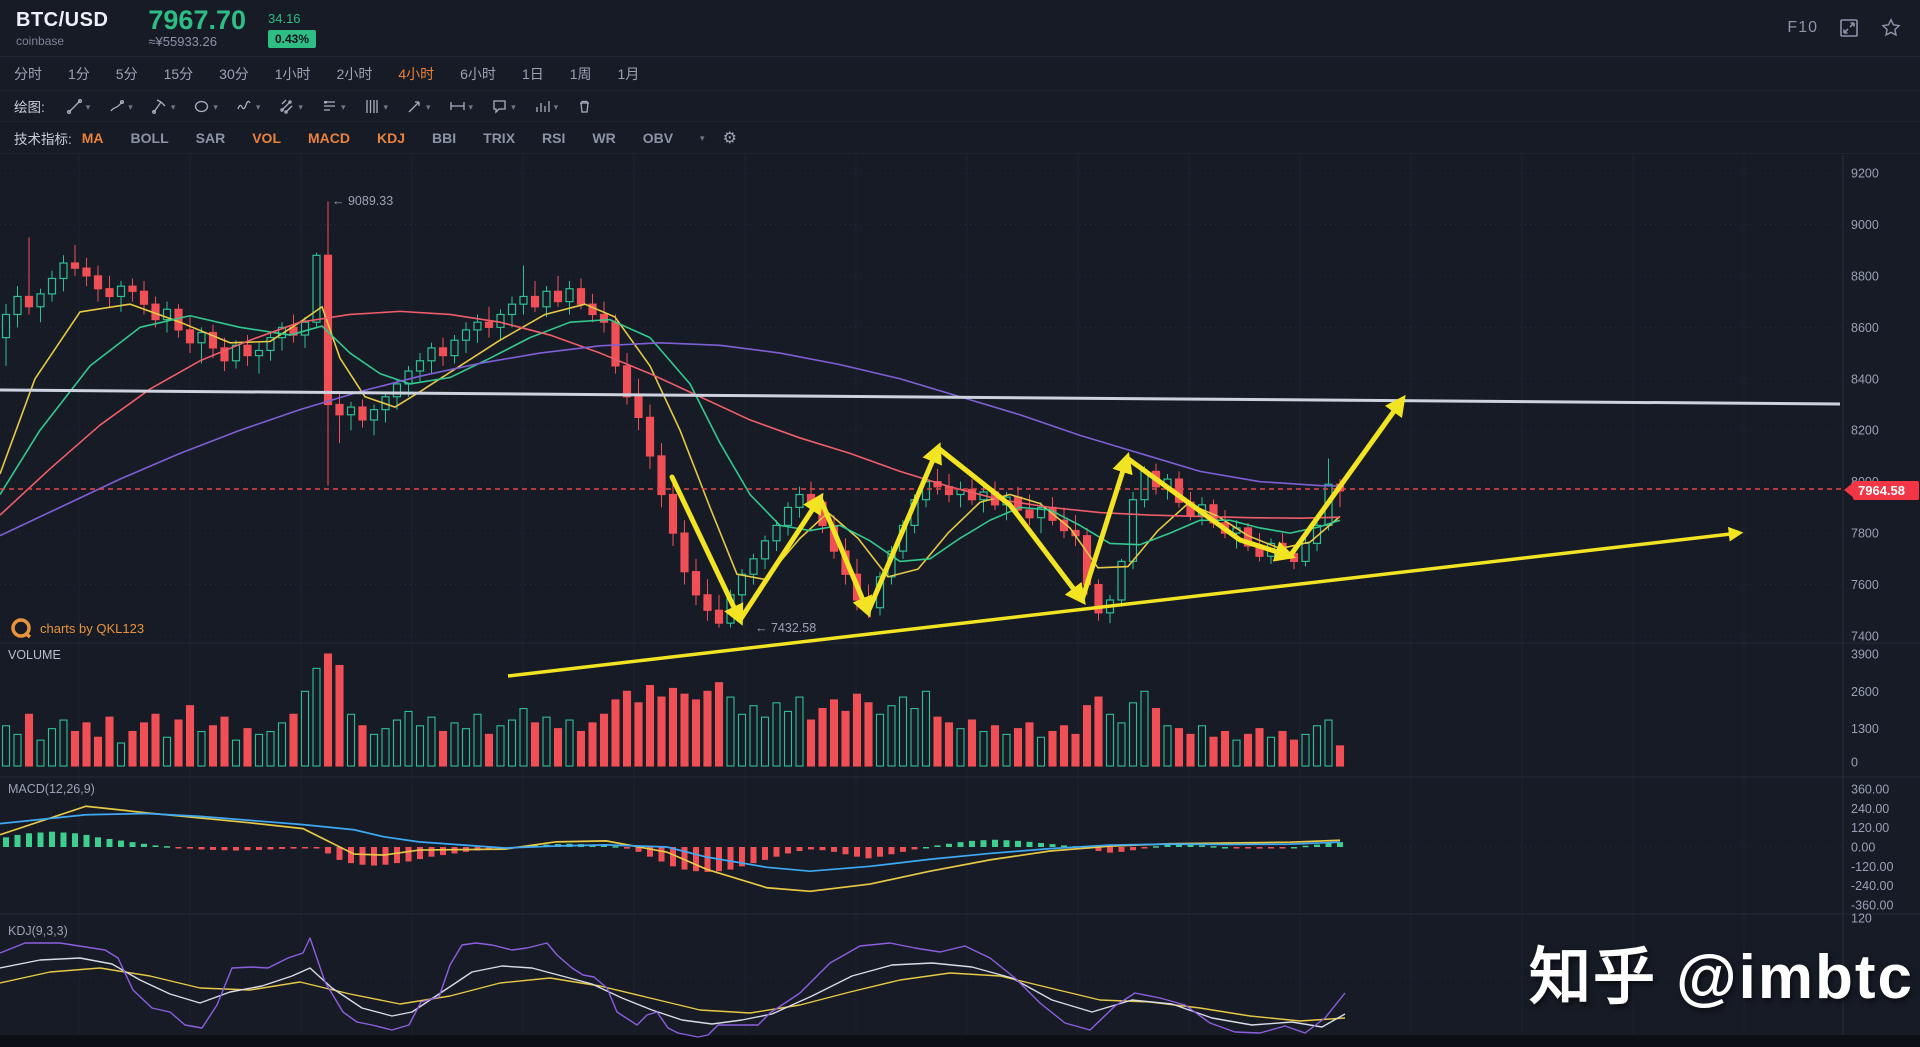 This screenshot has width=1920, height=1047. I want to click on qkl123-credit: charts by QKL123, so click(77, 628).